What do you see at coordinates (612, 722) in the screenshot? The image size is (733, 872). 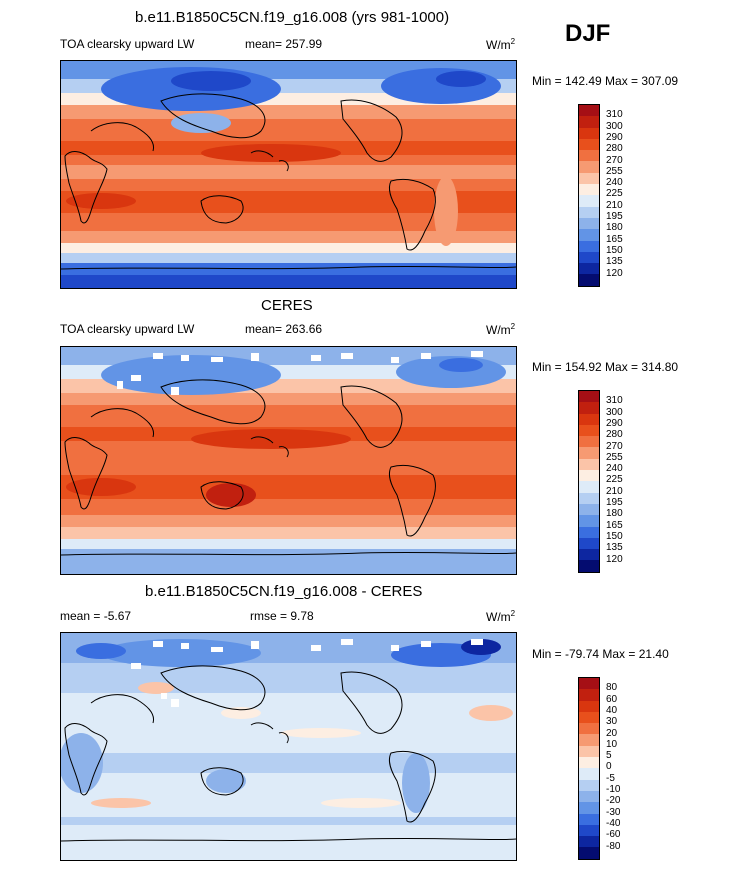 I see `colorbar-label: 30` at bounding box center [612, 722].